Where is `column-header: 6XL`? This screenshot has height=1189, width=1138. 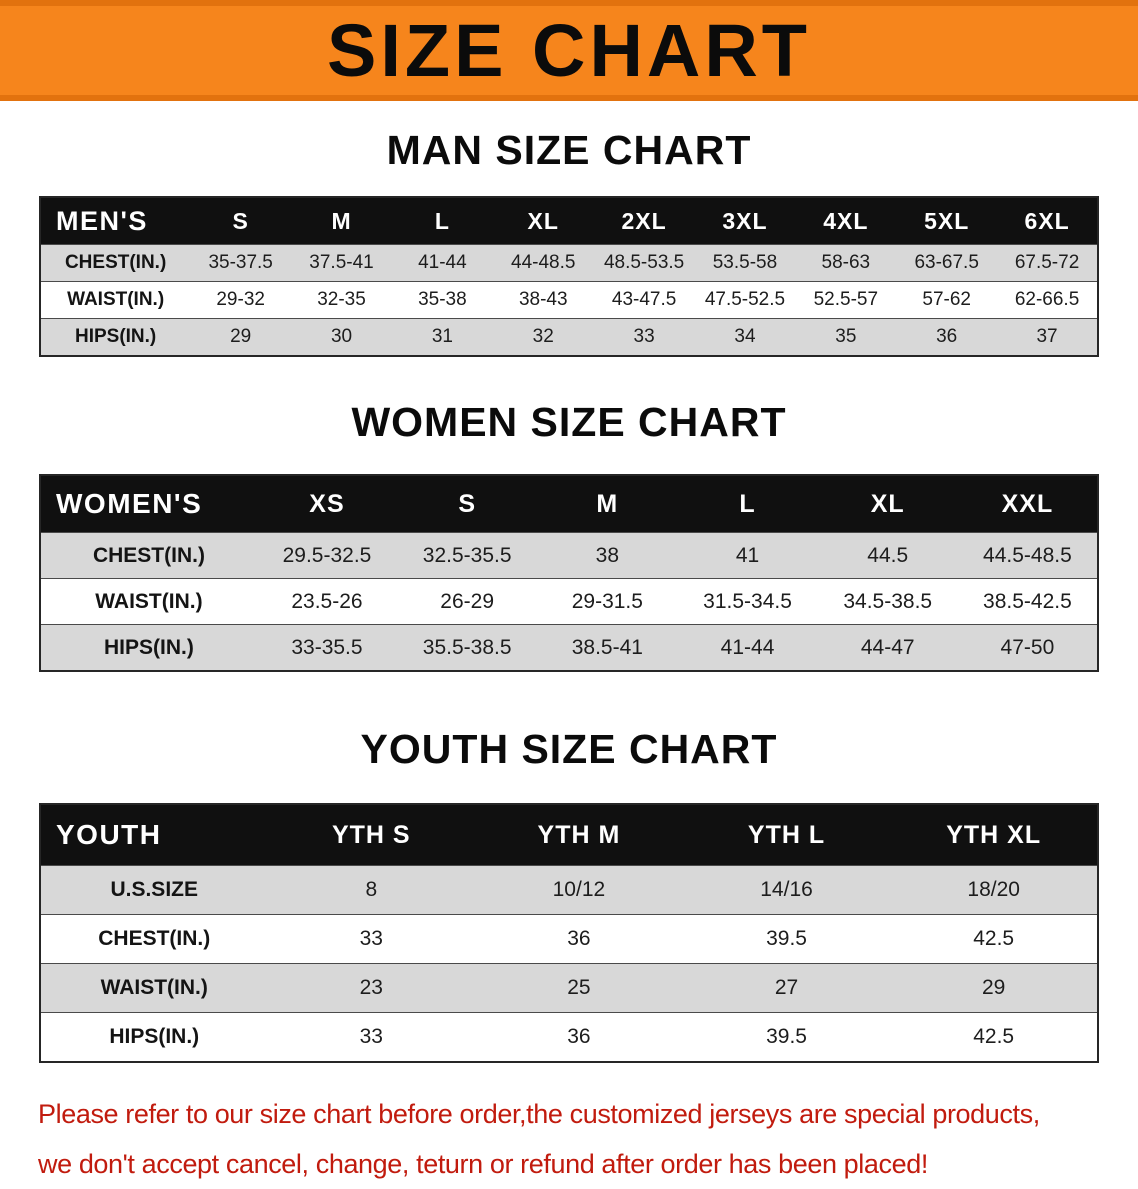
column-header: 6XL is located at coordinates (1047, 220).